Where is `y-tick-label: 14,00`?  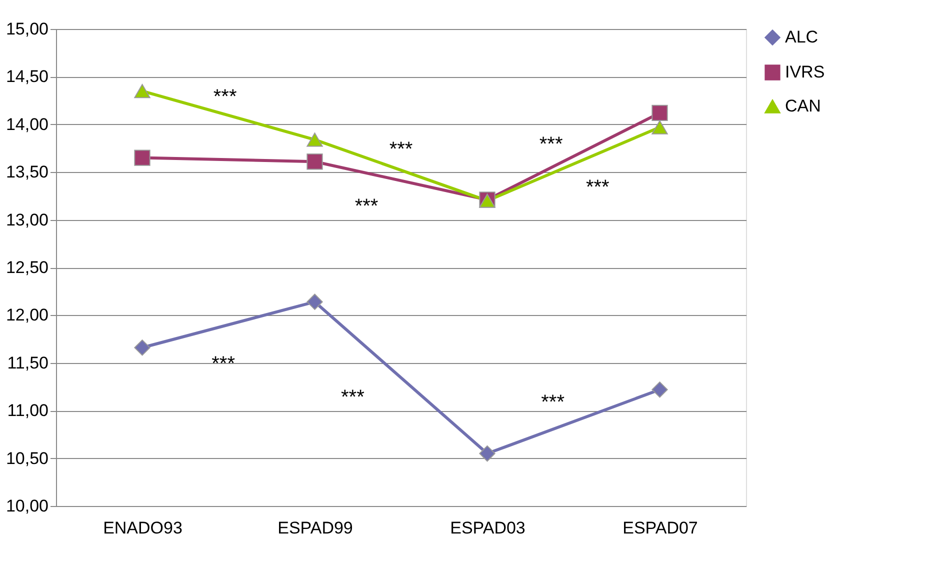
y-tick-label: 14,00 is located at coordinates (27, 124).